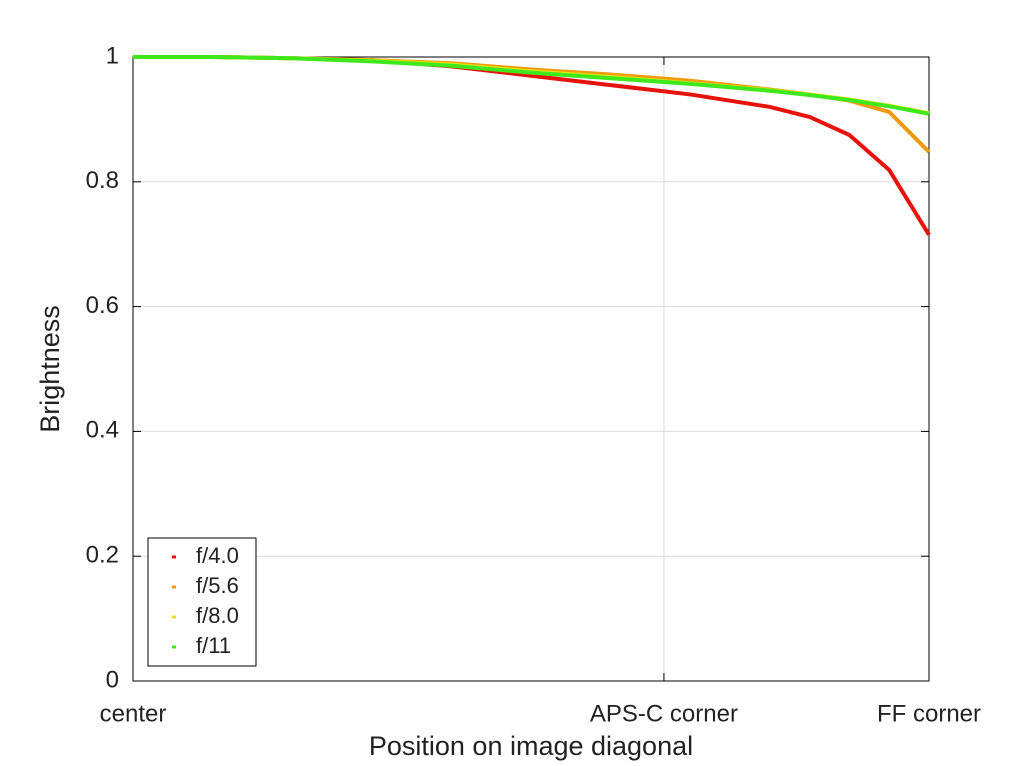 The width and height of the screenshot is (1026, 766). What do you see at coordinates (929, 713) in the screenshot?
I see `x-tick-label: FF corner` at bounding box center [929, 713].